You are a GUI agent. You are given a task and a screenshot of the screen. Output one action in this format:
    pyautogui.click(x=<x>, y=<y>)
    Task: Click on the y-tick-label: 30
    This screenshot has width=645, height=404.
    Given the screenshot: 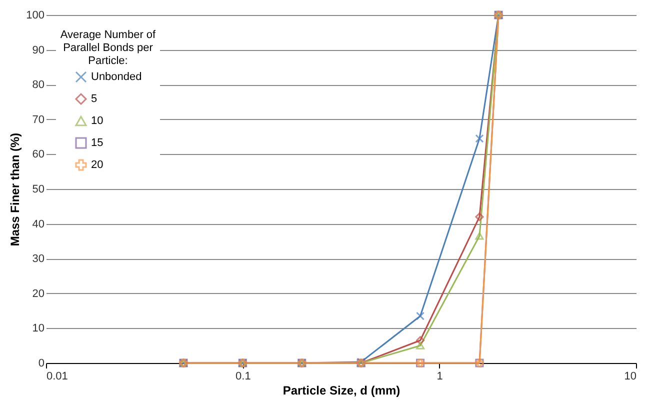 What is the action you would take?
    pyautogui.click(x=38, y=259)
    